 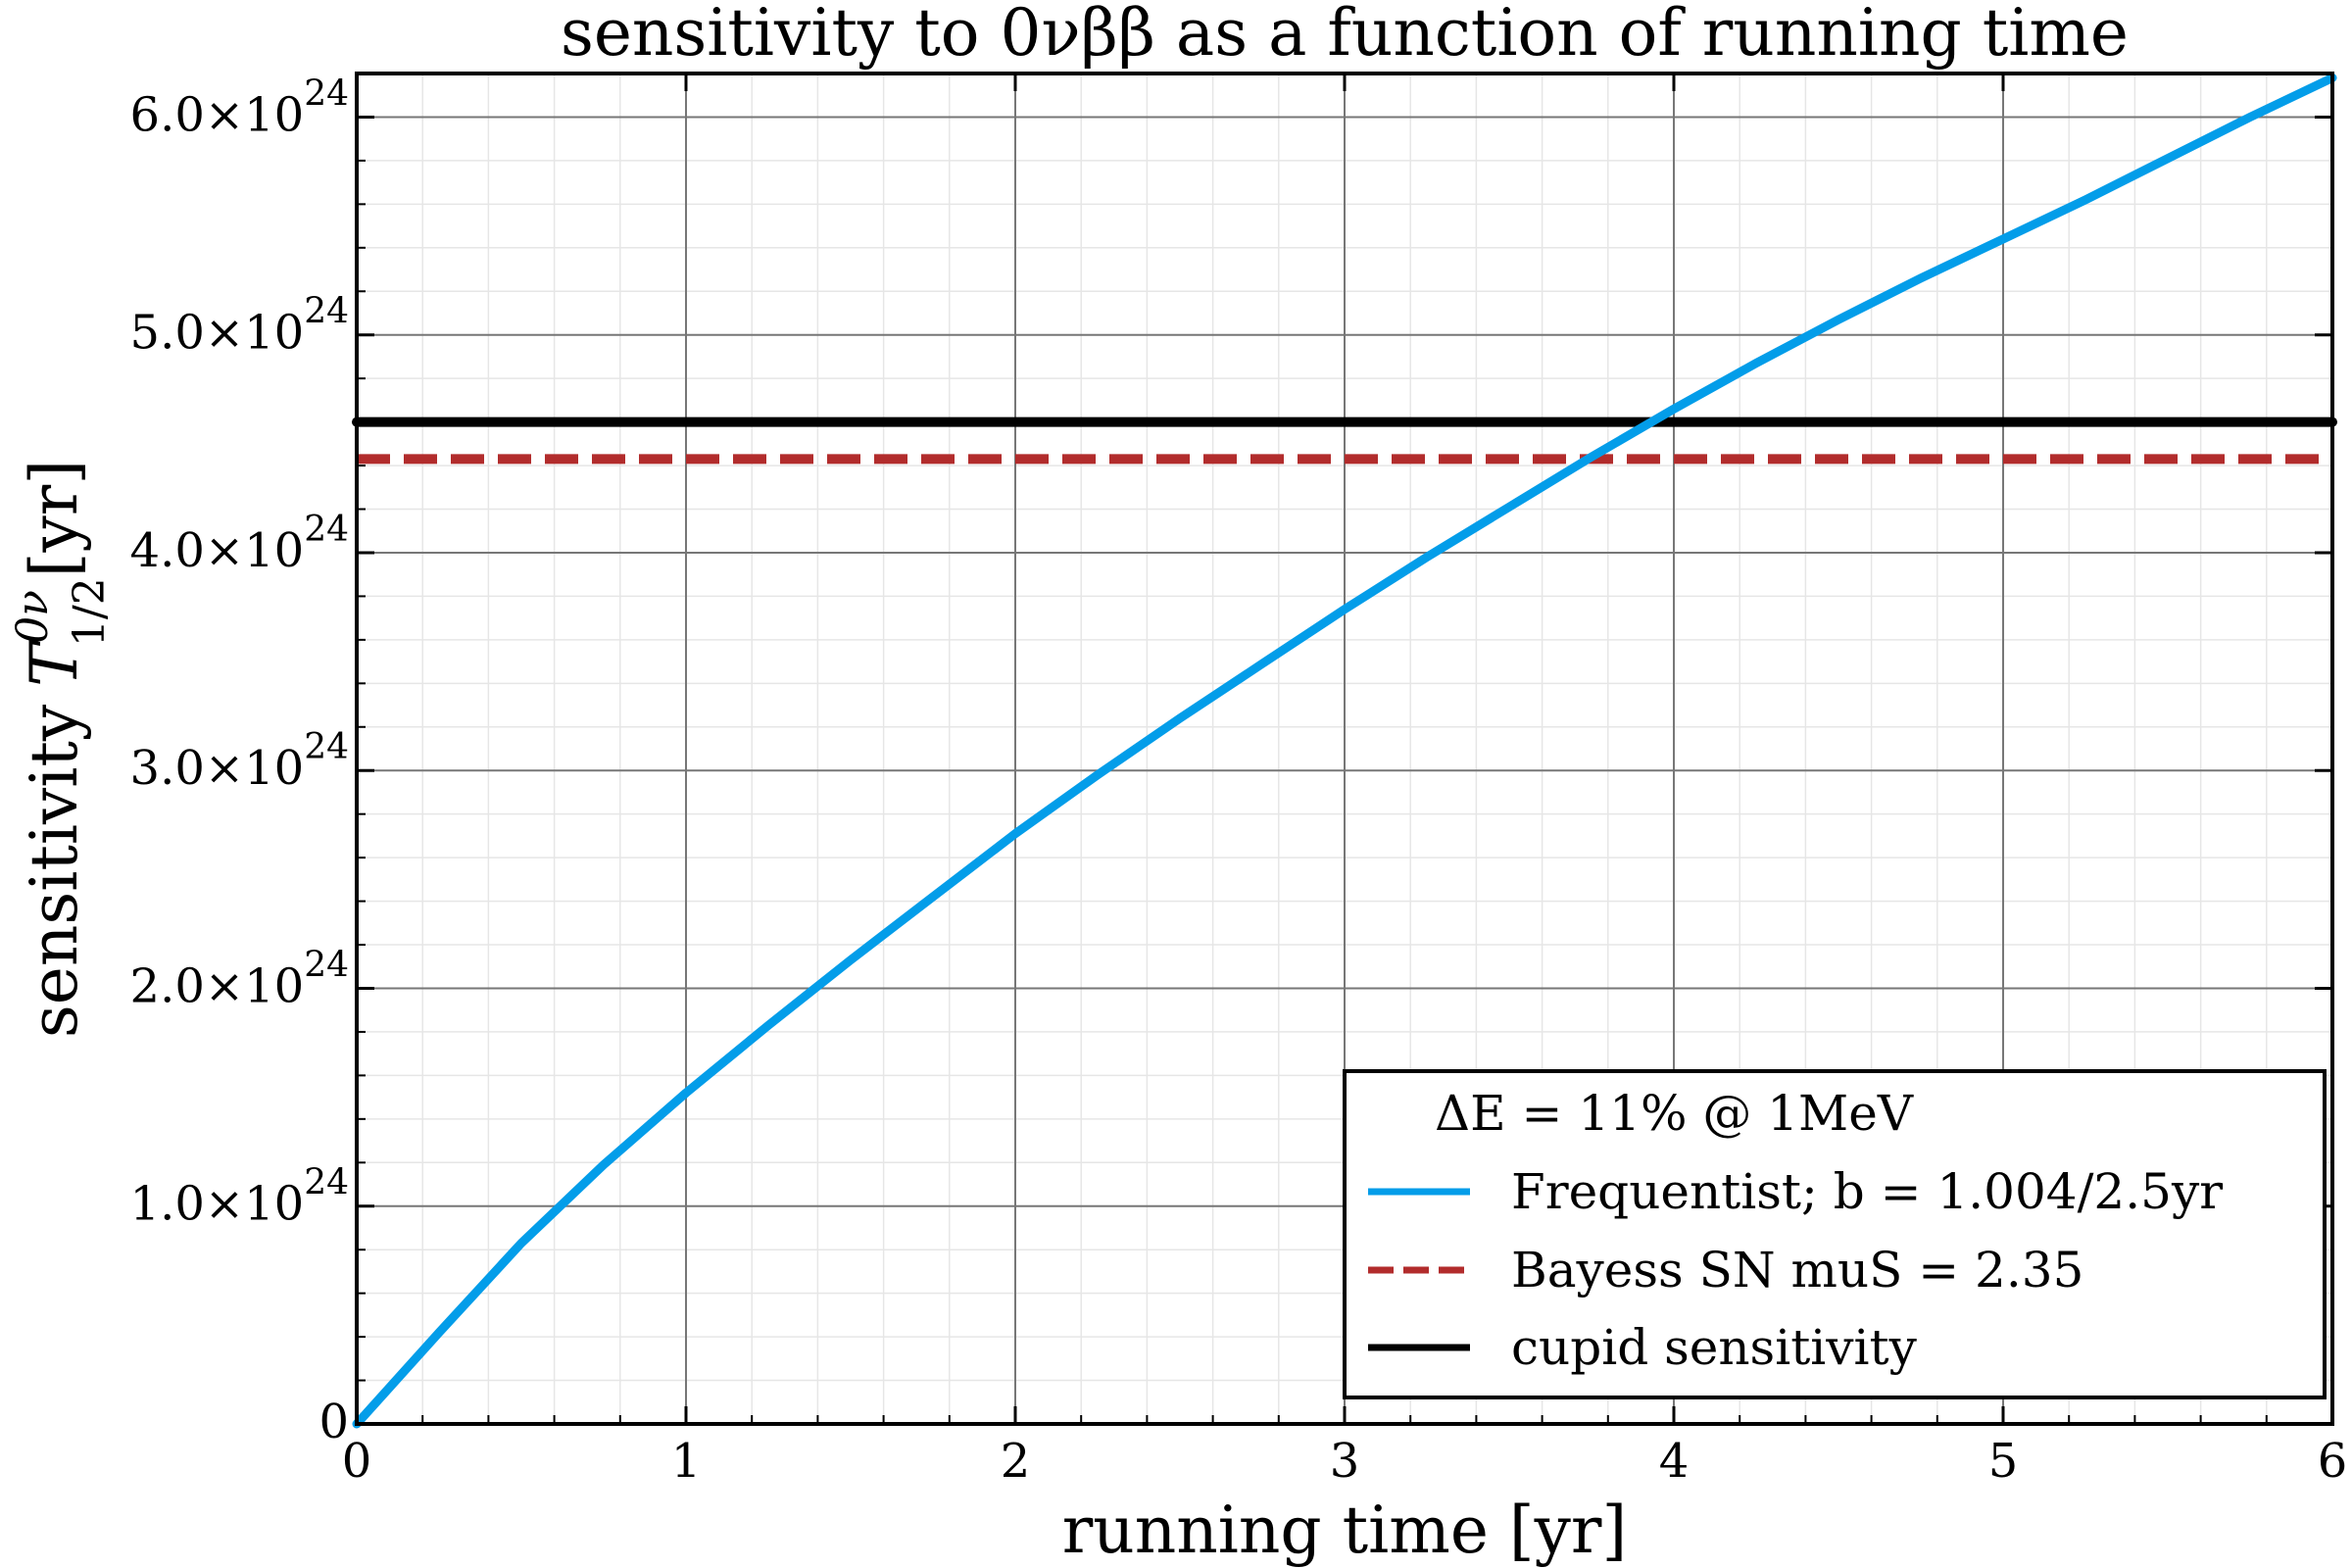 I want to click on y-tick-label: 6.0×10²⁴, so click(x=239, y=108).